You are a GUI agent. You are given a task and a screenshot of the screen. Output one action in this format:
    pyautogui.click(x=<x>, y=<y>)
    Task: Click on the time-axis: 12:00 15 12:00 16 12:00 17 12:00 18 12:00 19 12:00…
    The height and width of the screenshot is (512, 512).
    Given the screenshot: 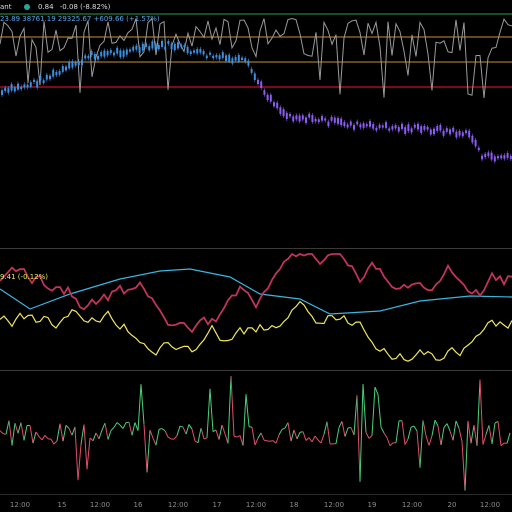 What is the action you would take?
    pyautogui.click(x=256, y=503)
    